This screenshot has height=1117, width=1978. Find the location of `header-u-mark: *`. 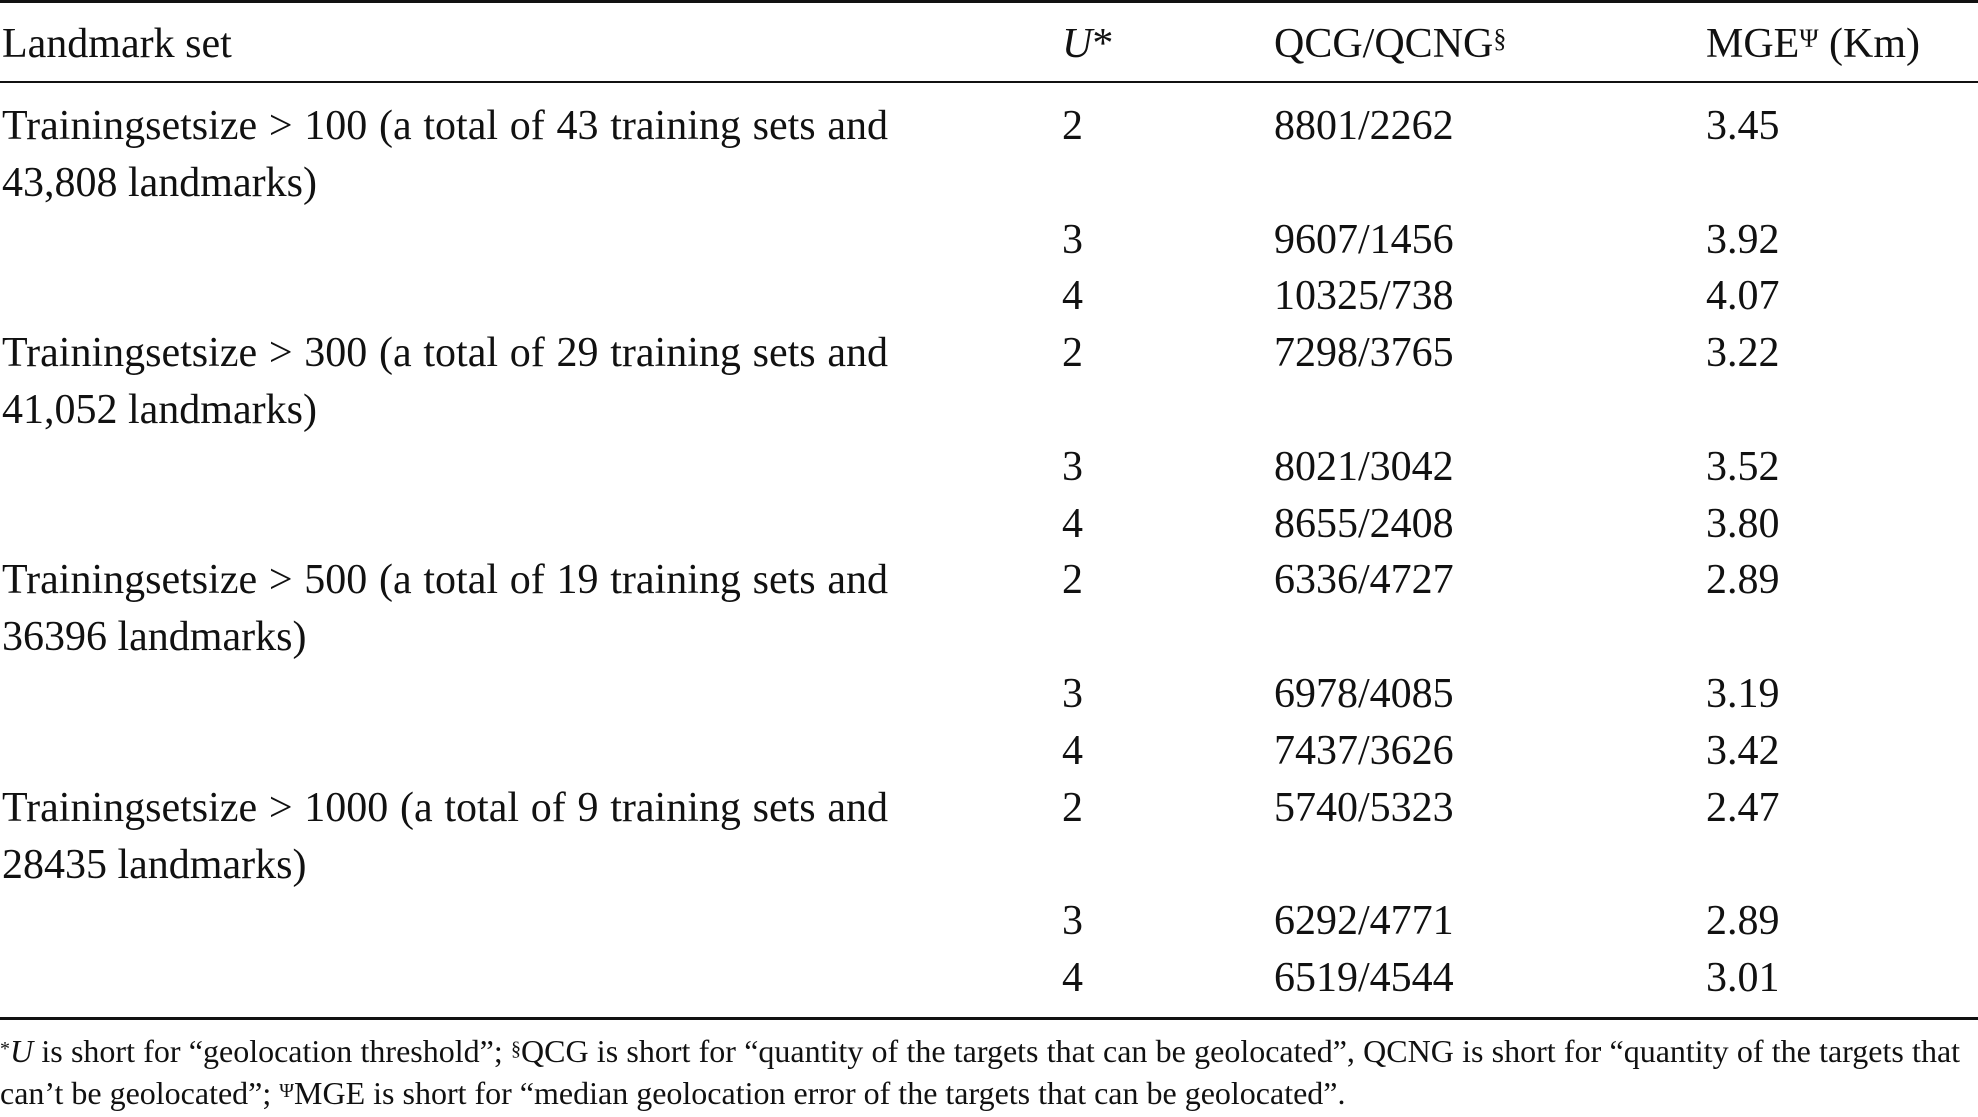

header-u-mark: * is located at coordinates (1103, 44).